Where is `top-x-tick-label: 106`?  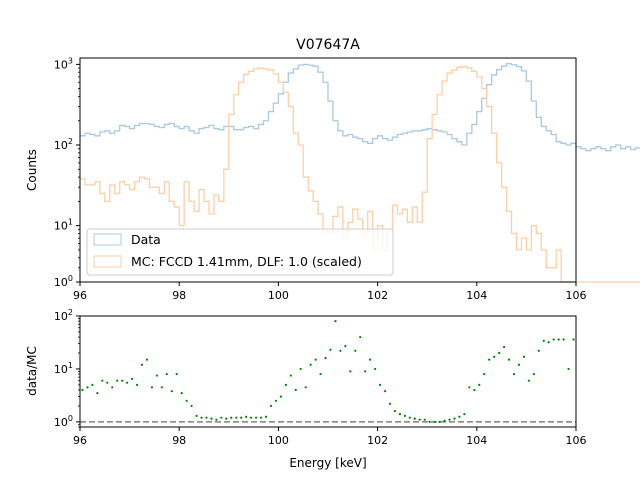 top-x-tick-label: 106 is located at coordinates (576, 295).